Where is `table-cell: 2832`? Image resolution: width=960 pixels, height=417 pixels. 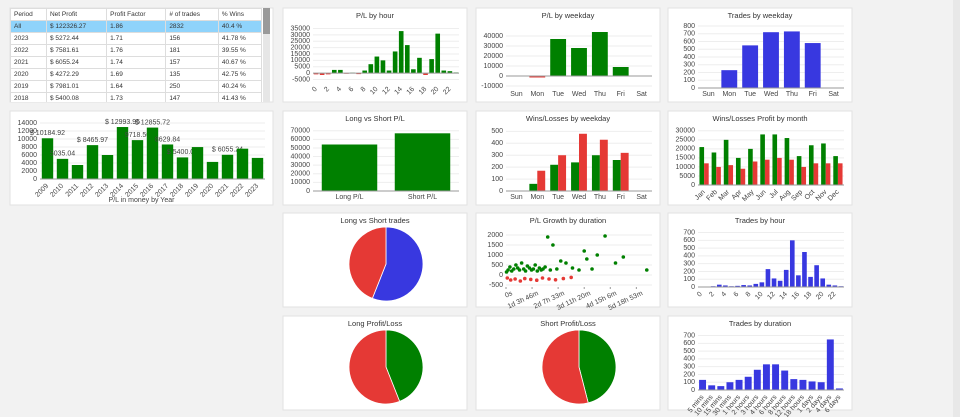
table-cell: 2832 is located at coordinates (192, 26).